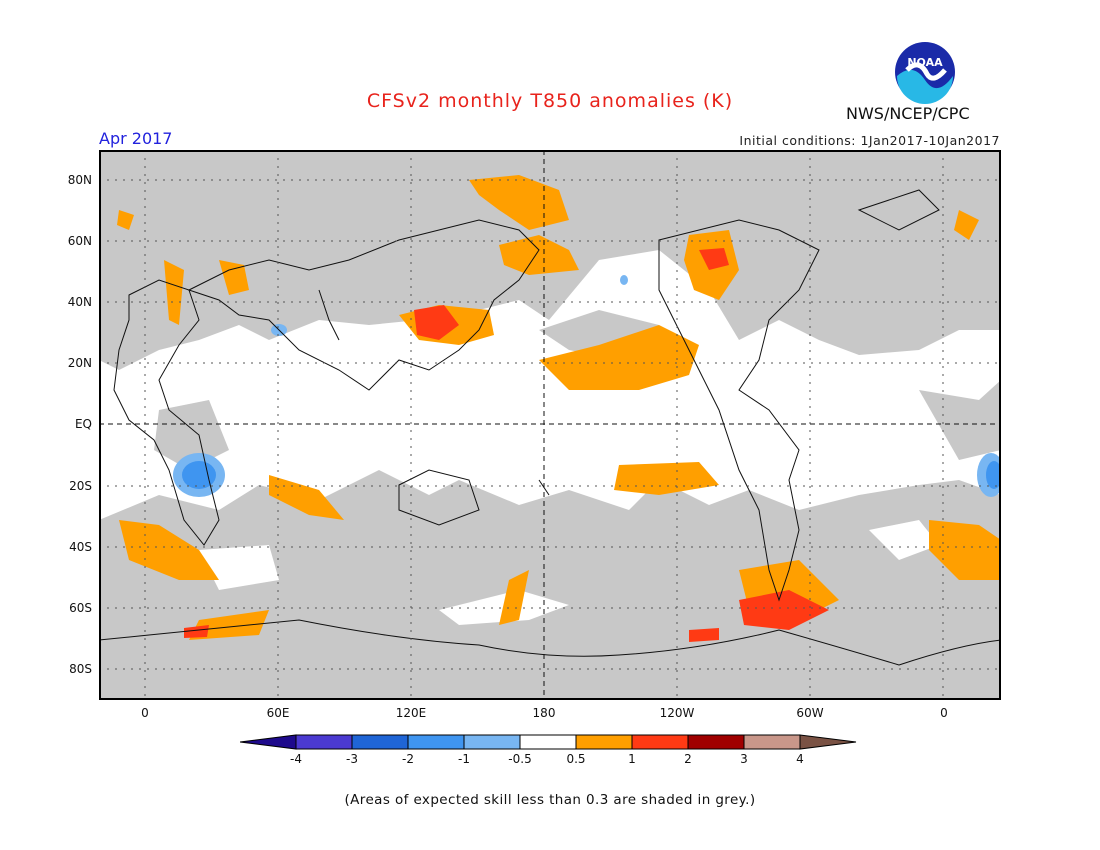 This screenshot has width=1100, height=850. Describe the element at coordinates (550, 101) in the screenshot. I see `chart-title: CFSv2 monthly T850 anomalies (K)` at that location.